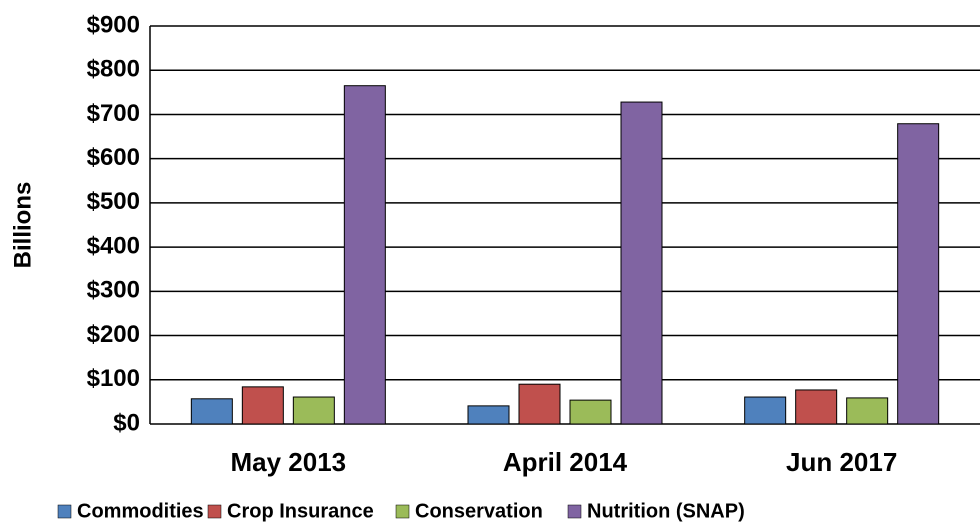 The width and height of the screenshot is (980, 525). I want to click on y-tick-label: $400, so click(113, 245).